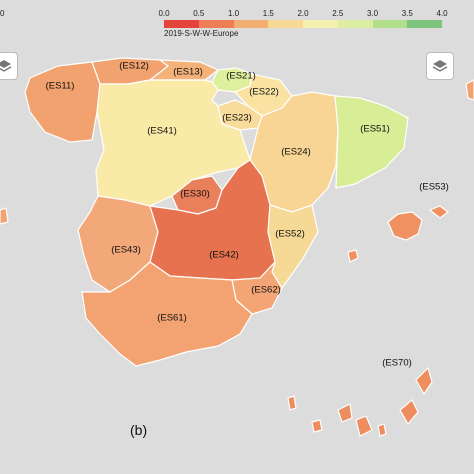 The height and width of the screenshot is (474, 474). Describe the element at coordinates (338, 13) in the screenshot. I see `legend-tick: 2.5` at that location.